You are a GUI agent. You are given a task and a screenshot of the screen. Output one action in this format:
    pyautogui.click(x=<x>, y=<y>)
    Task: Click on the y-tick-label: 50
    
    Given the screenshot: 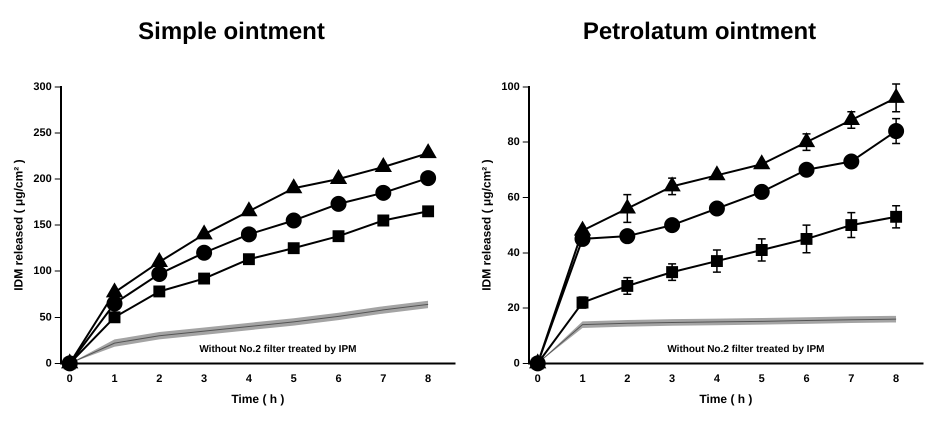 What is the action you would take?
    pyautogui.click(x=46, y=317)
    